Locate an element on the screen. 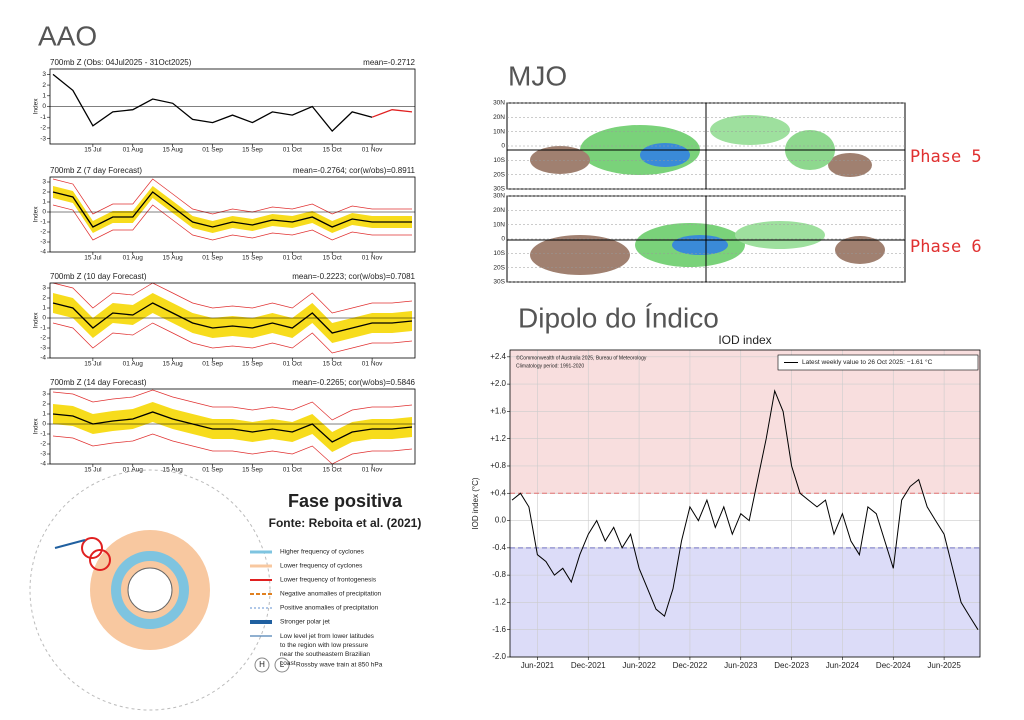 The image size is (1024, 720). frontogenesis is located at coordinates (92, 548).